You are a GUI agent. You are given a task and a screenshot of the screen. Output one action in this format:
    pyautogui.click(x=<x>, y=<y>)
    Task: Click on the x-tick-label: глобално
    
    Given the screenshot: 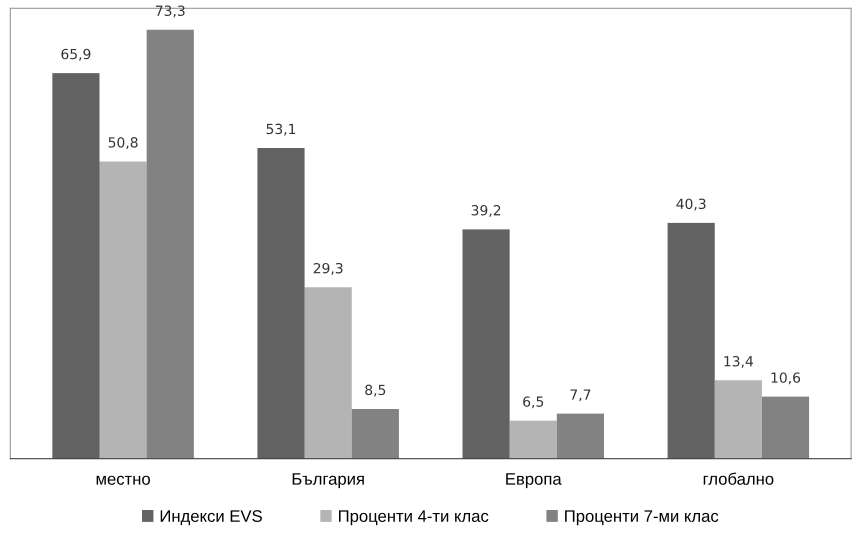 What is the action you would take?
    pyautogui.click(x=739, y=478)
    